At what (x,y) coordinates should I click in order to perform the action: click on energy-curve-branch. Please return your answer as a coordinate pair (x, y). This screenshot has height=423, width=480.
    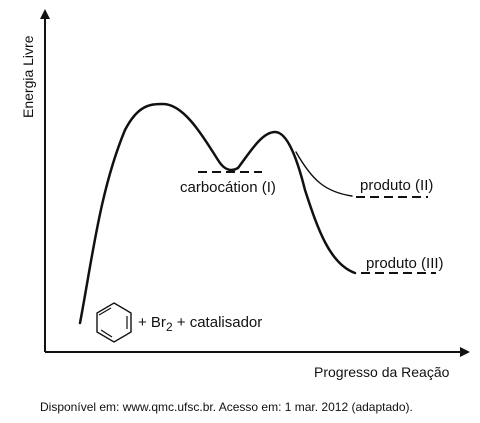
    Looking at the image, I should click on (324, 174).